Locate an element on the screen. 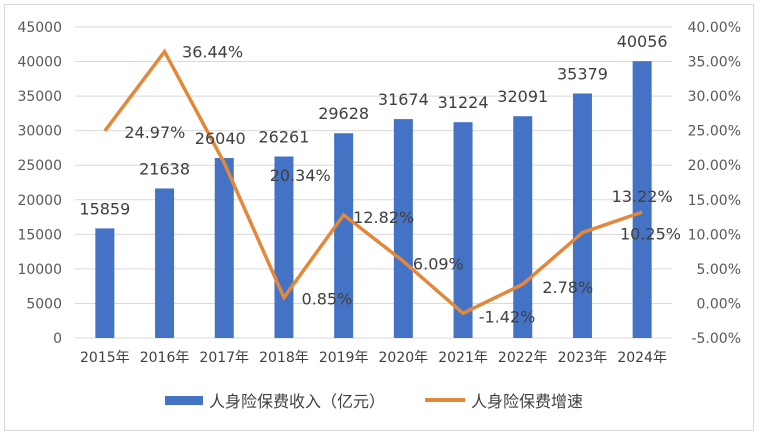 Image resolution: width=758 pixels, height=435 pixels. legend-label-premium: 人身险保费收入（亿元） is located at coordinates (297, 401).